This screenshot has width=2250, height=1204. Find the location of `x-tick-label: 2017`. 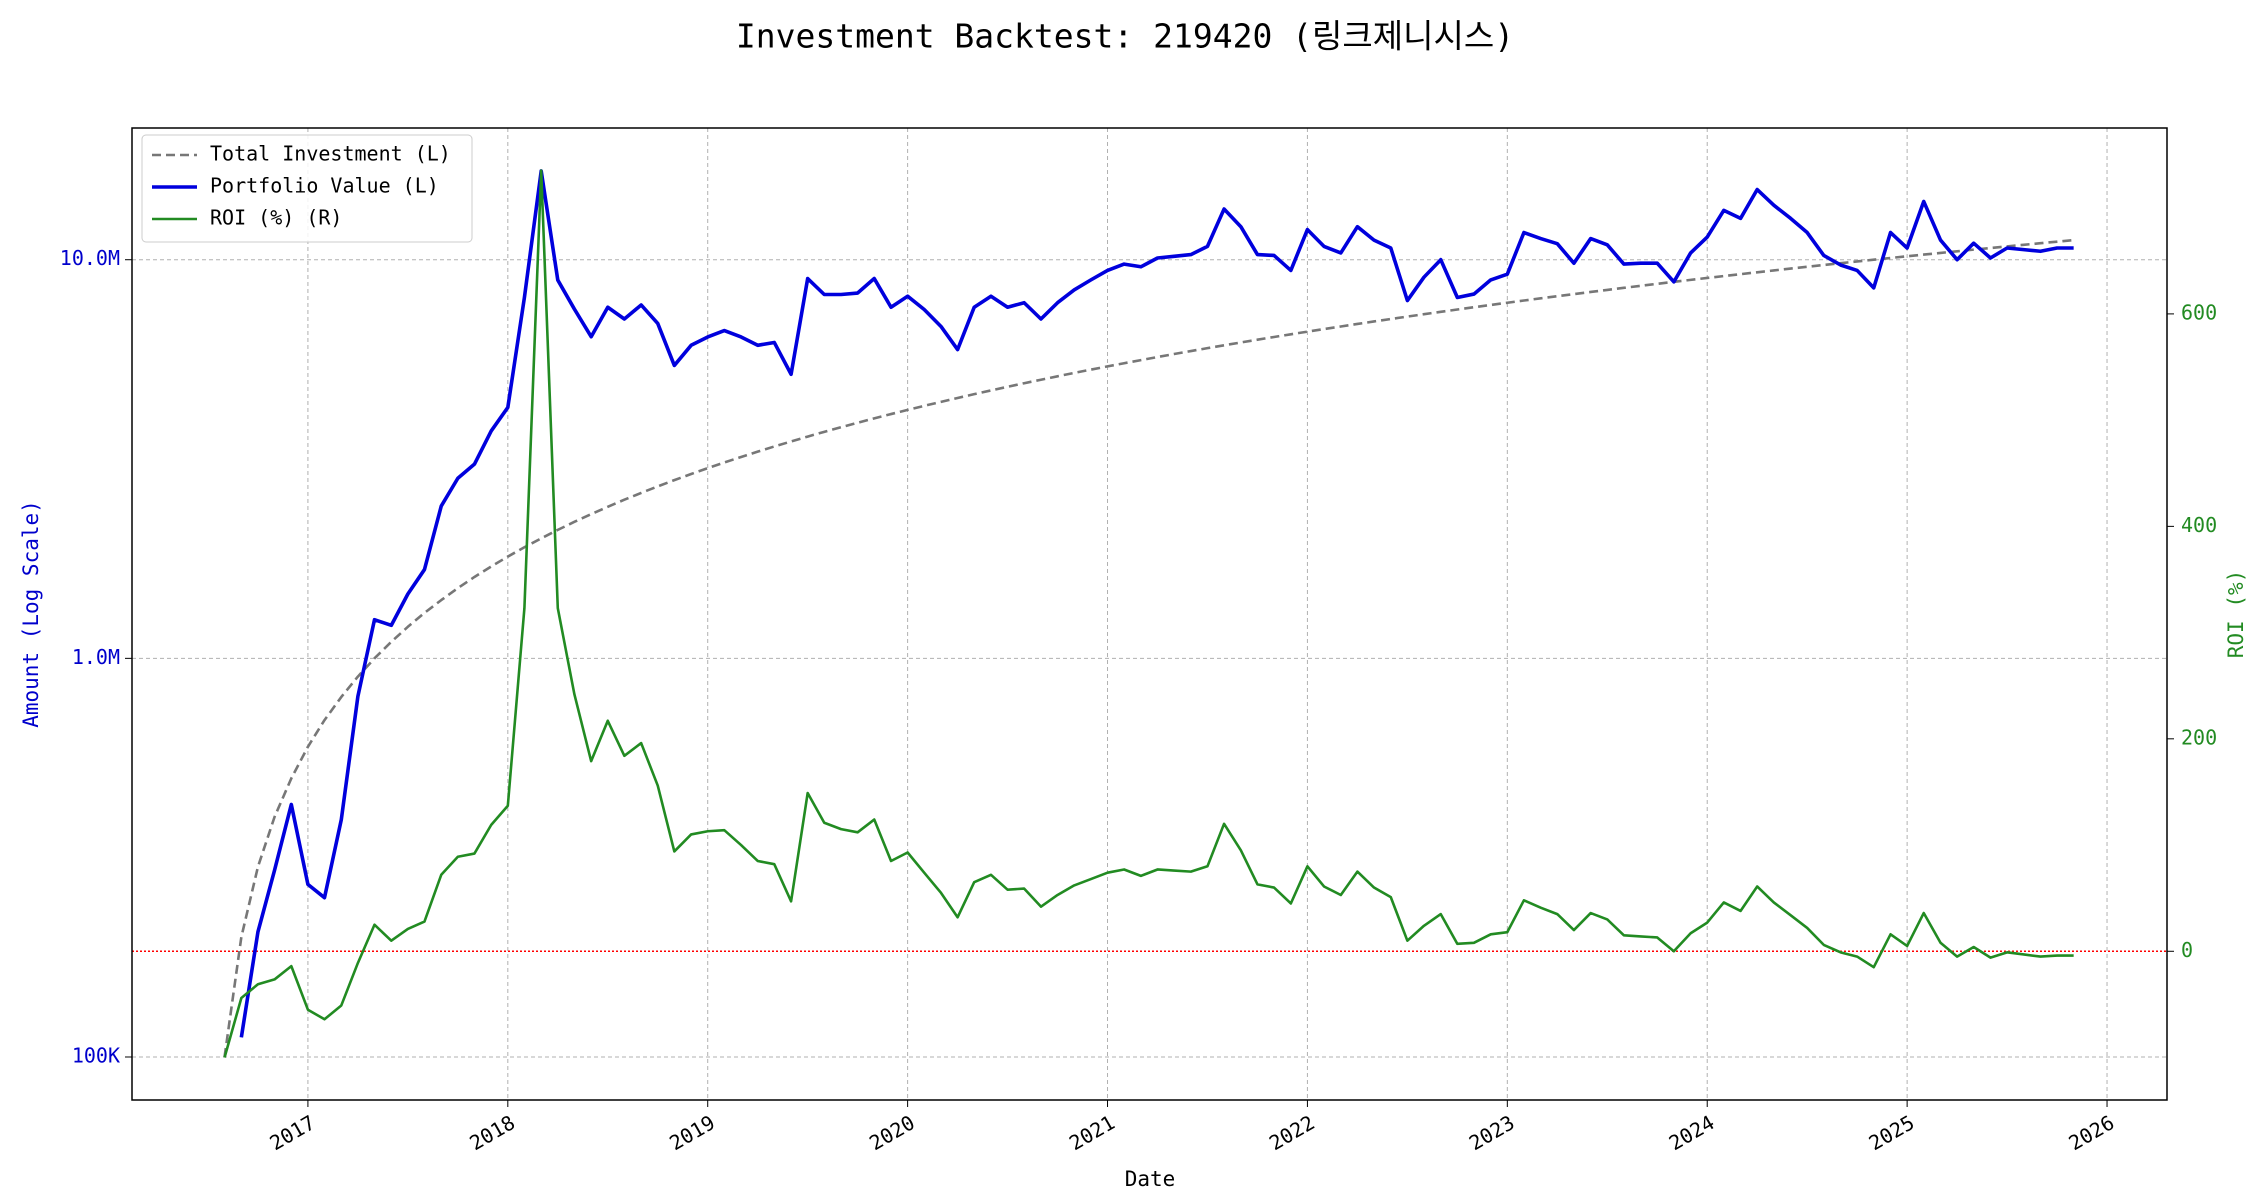

x-tick-label: 2017 is located at coordinates (292, 1132).